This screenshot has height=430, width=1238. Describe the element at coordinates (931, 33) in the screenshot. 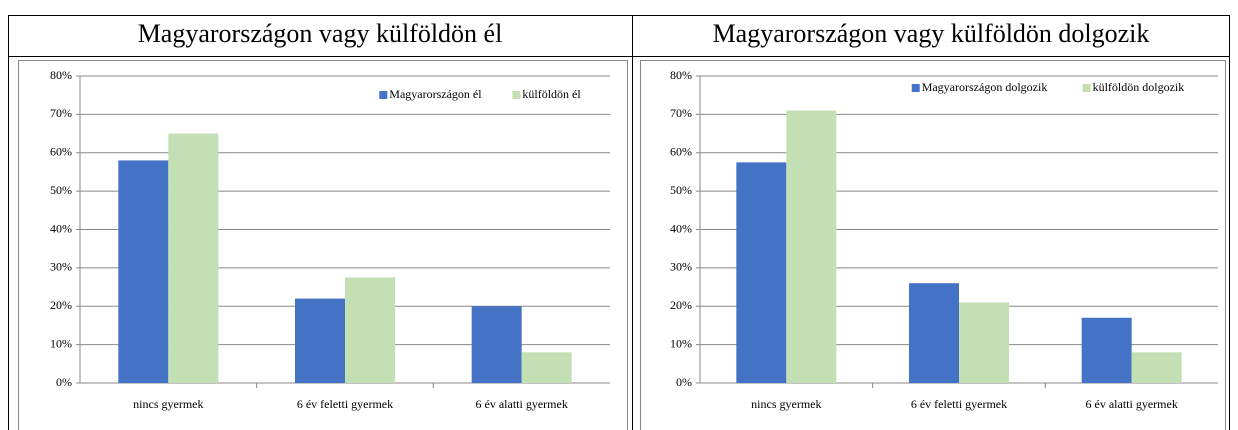

I see `chart-title: Magyarországon vagy külföldön dolgozik` at that location.